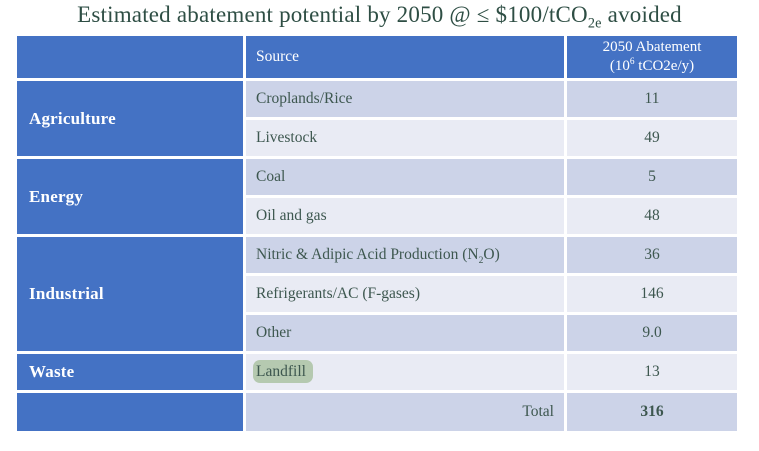  What do you see at coordinates (130, 57) in the screenshot?
I see `header-category-cell` at bounding box center [130, 57].